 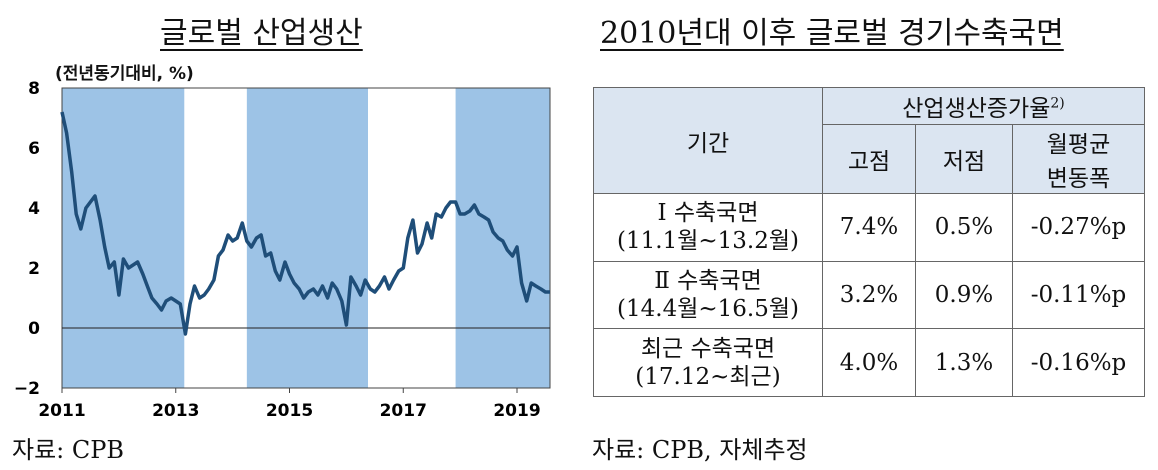 I want to click on period-range: (11.1월~13.2월), so click(x=708, y=241).